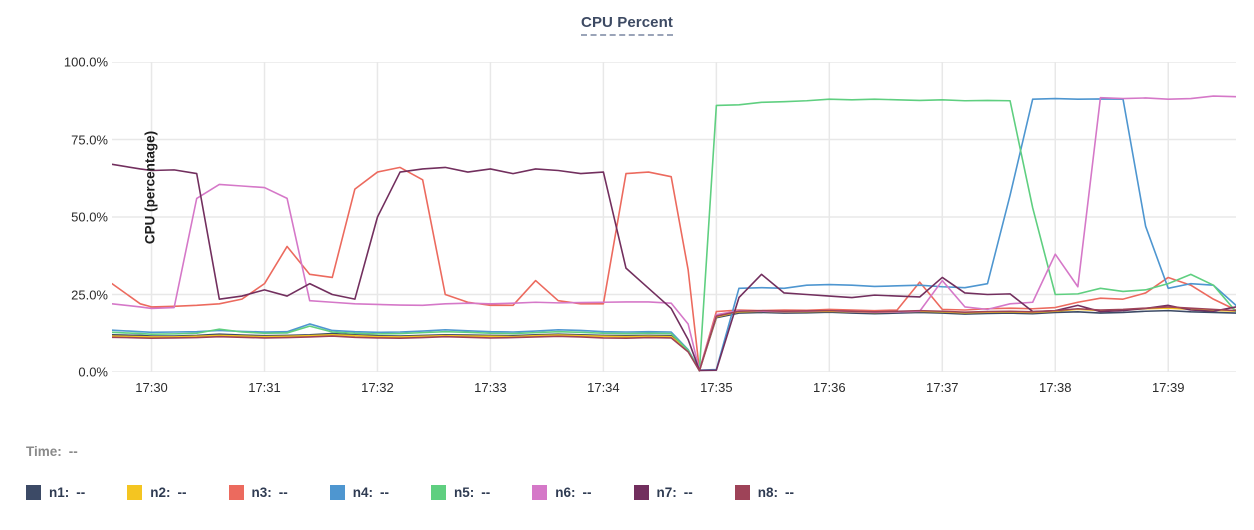 The image size is (1254, 530). I want to click on legend-item-label: n6:, so click(565, 492).